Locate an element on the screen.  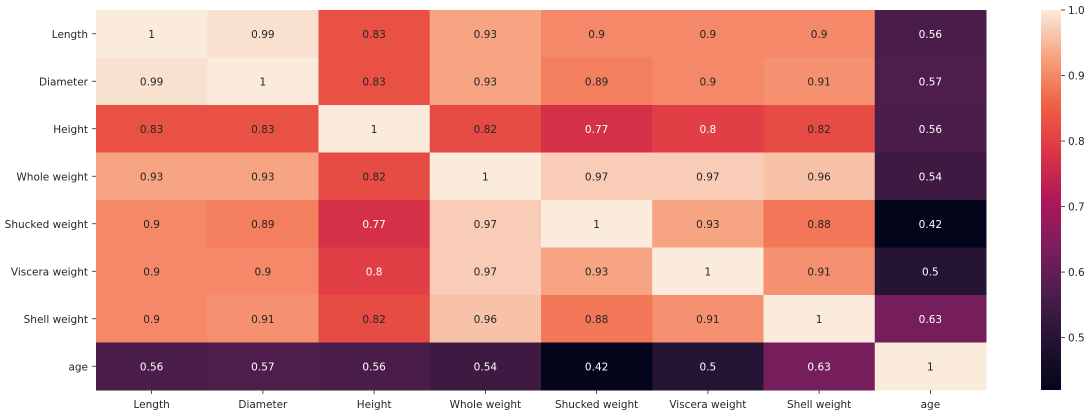
cell-annotation: 0.89 is located at coordinates (262, 225).